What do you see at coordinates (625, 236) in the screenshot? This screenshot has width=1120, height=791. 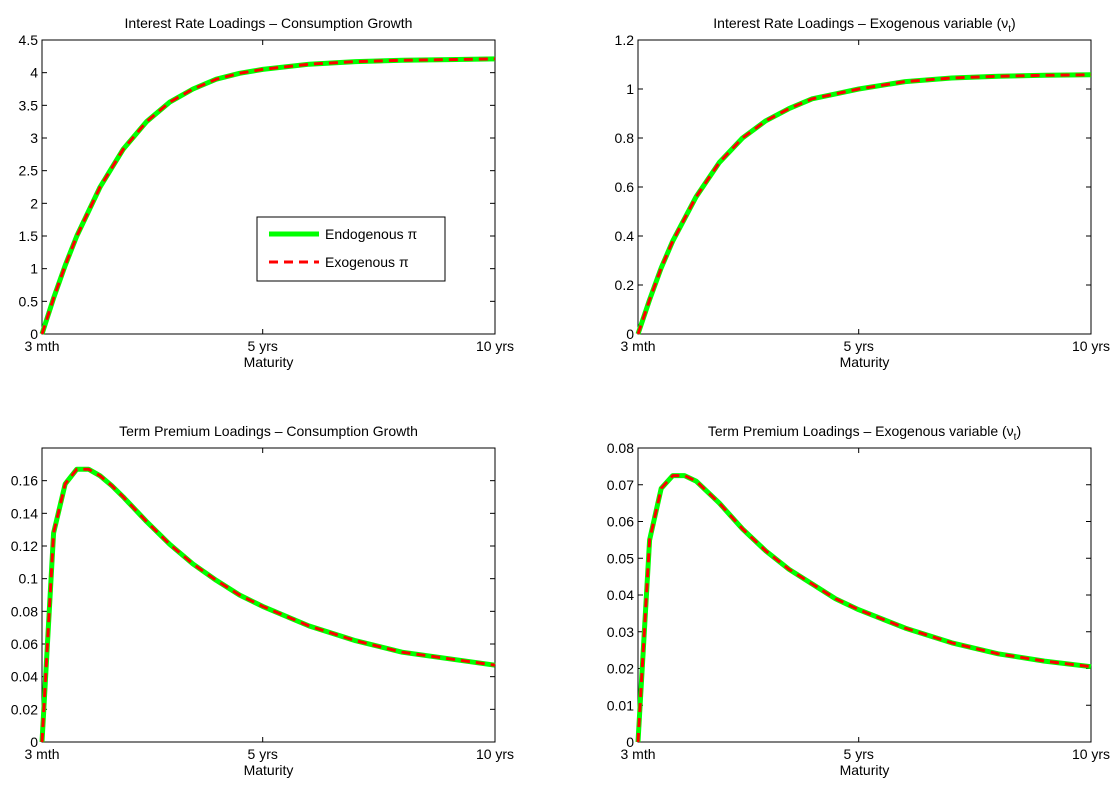 I see `y-tick-label: 0.4` at bounding box center [625, 236].